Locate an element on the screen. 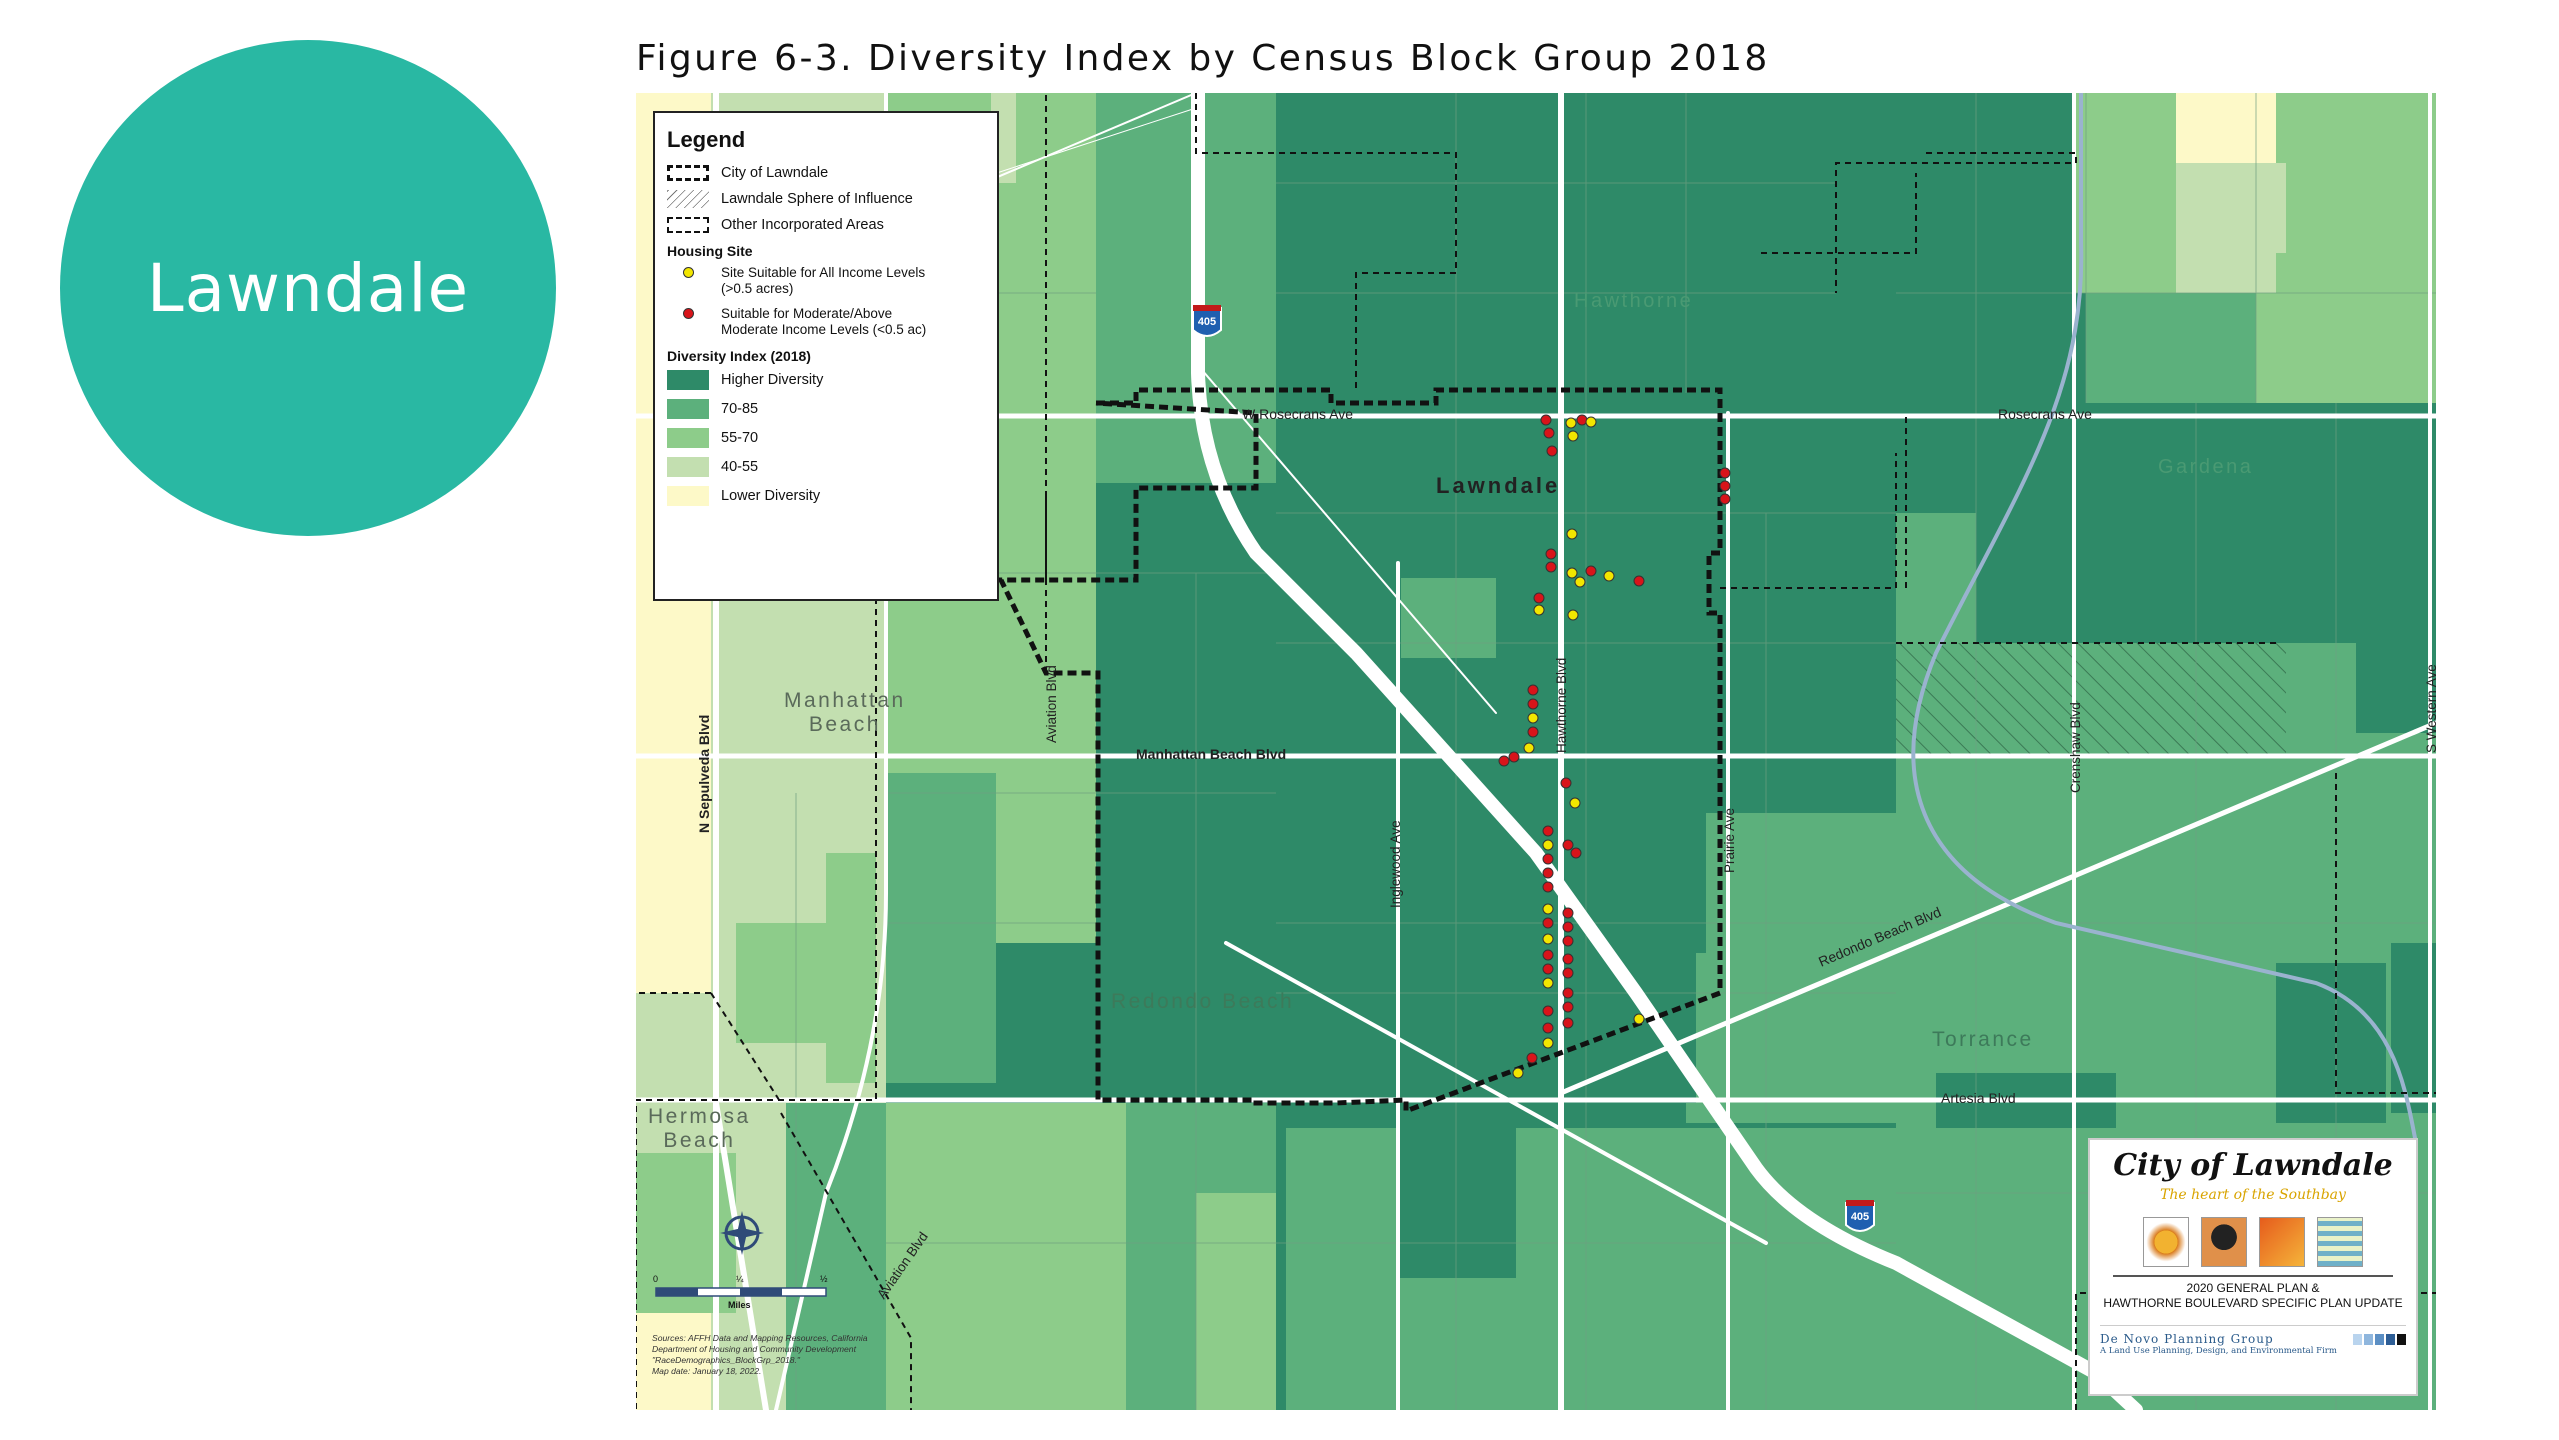  swatch-higher is located at coordinates (688, 380).